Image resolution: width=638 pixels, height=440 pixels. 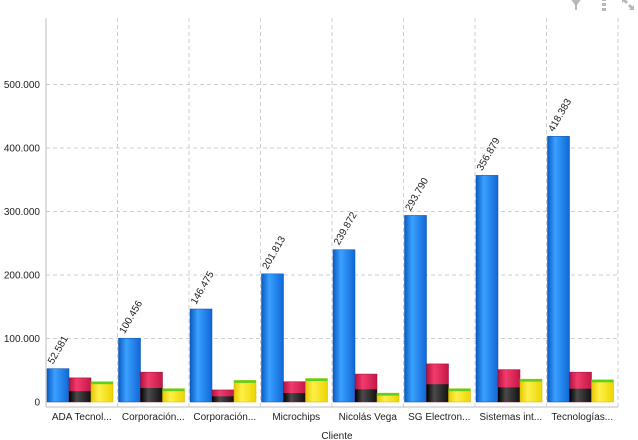 What do you see at coordinates (22, 85) in the screenshot?
I see `y-tick-label: 500.000` at bounding box center [22, 85].